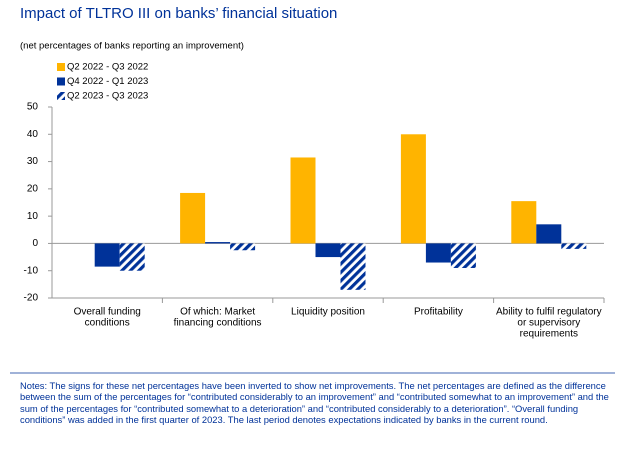 The image size is (625, 455). Describe the element at coordinates (217, 312) in the screenshot. I see `x-tick-label: Of which: Market` at that location.